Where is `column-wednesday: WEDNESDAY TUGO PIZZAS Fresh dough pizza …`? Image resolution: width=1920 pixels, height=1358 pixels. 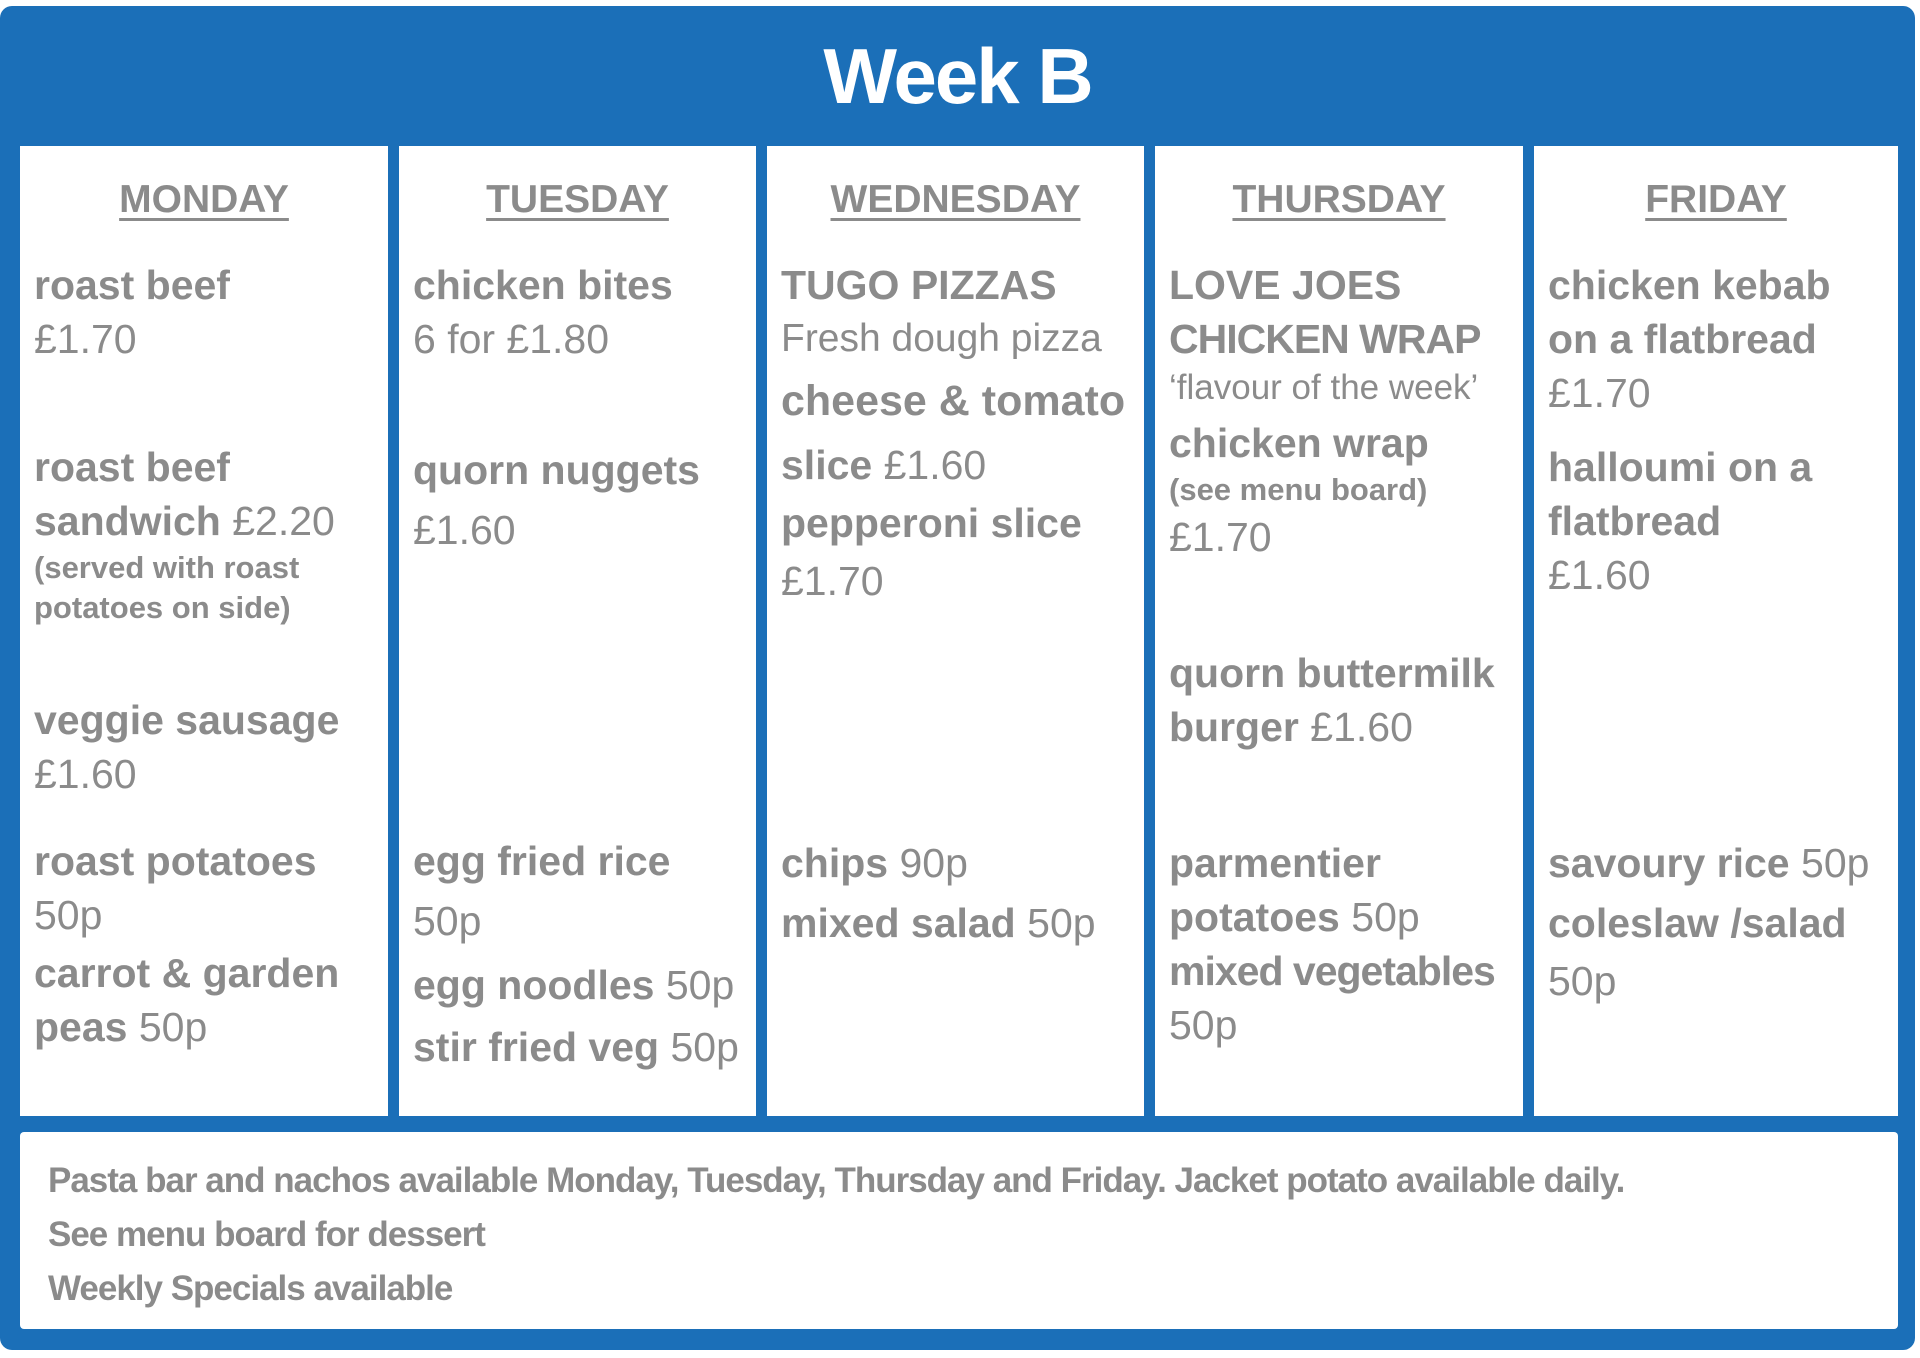
column-wednesday: WEDNESDAY TUGO PIZZAS Fresh dough pizza … is located at coordinates (955, 631).